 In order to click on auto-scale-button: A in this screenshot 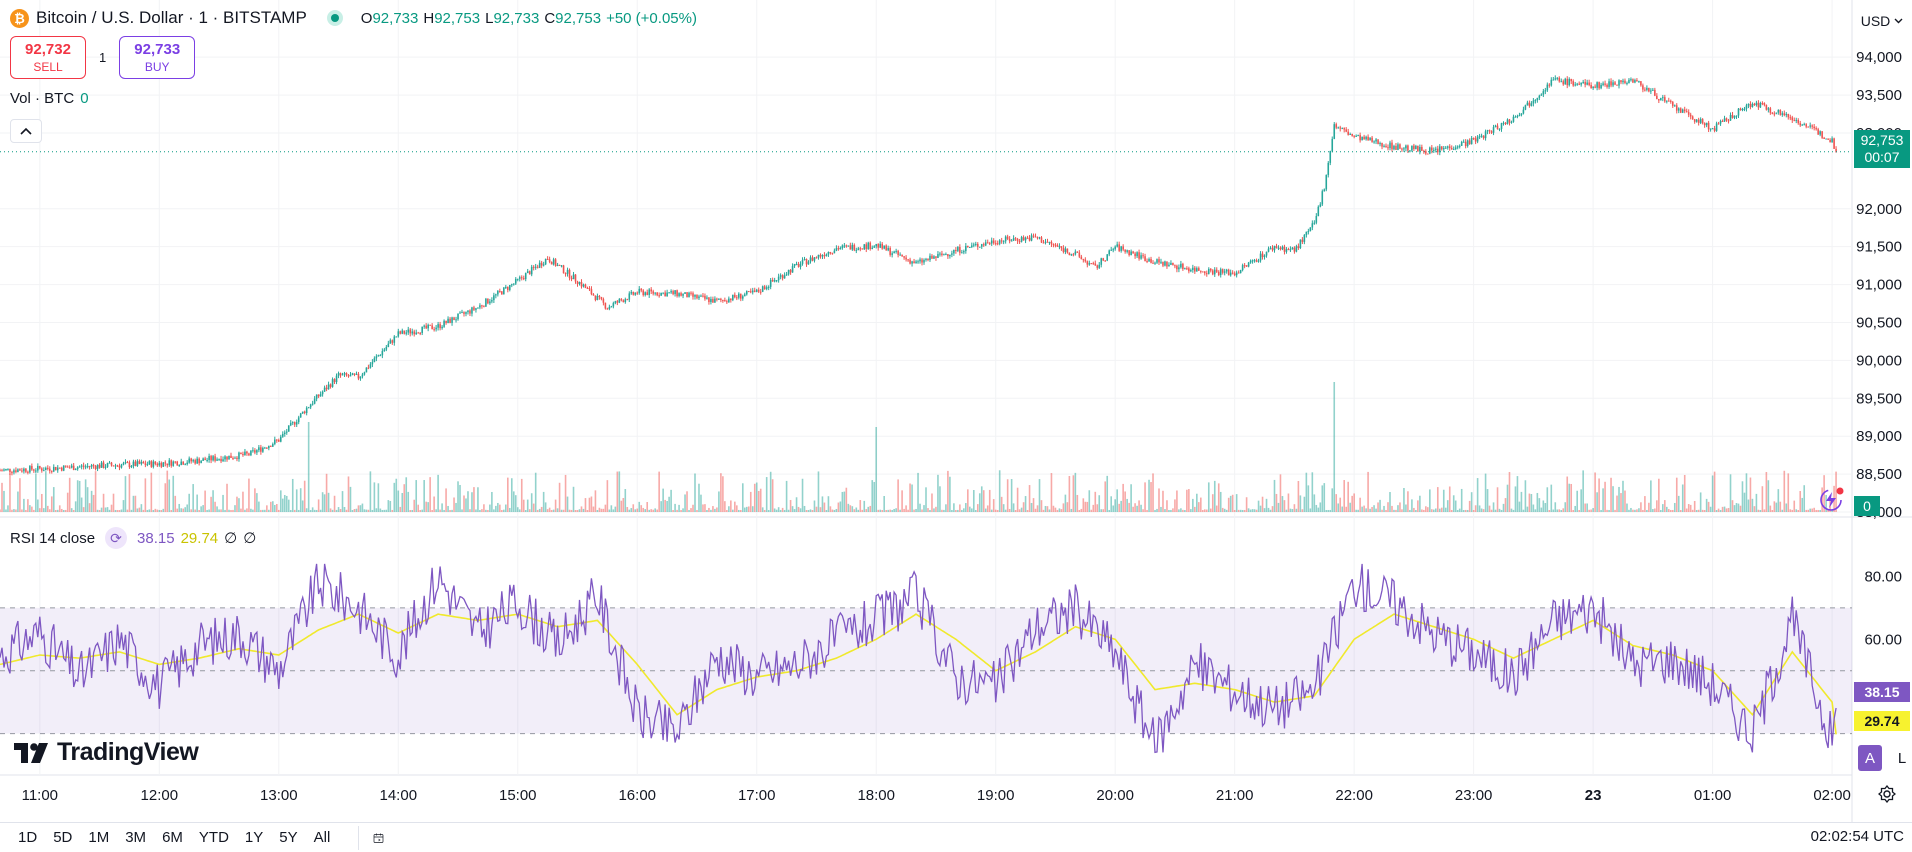, I will do `click(1870, 758)`.